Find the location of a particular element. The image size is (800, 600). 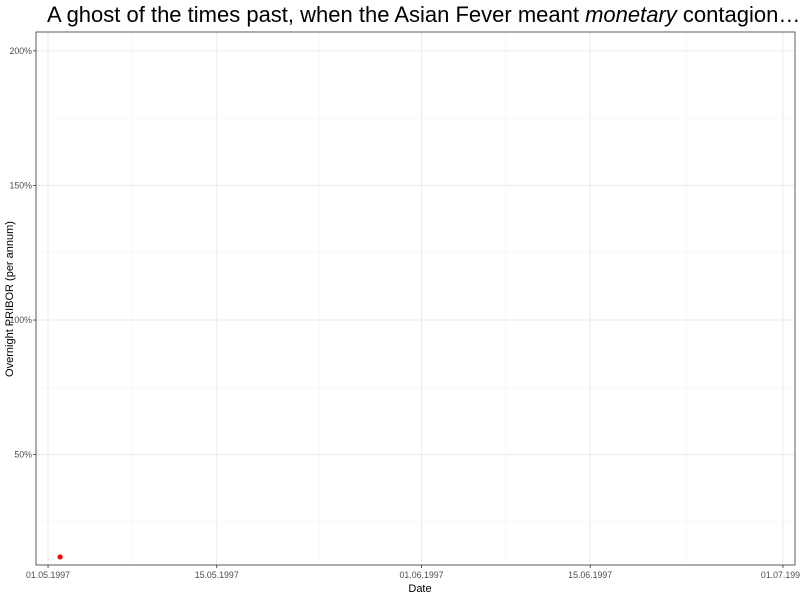

x-tick-label: 01.07.1997 is located at coordinates (780, 575).